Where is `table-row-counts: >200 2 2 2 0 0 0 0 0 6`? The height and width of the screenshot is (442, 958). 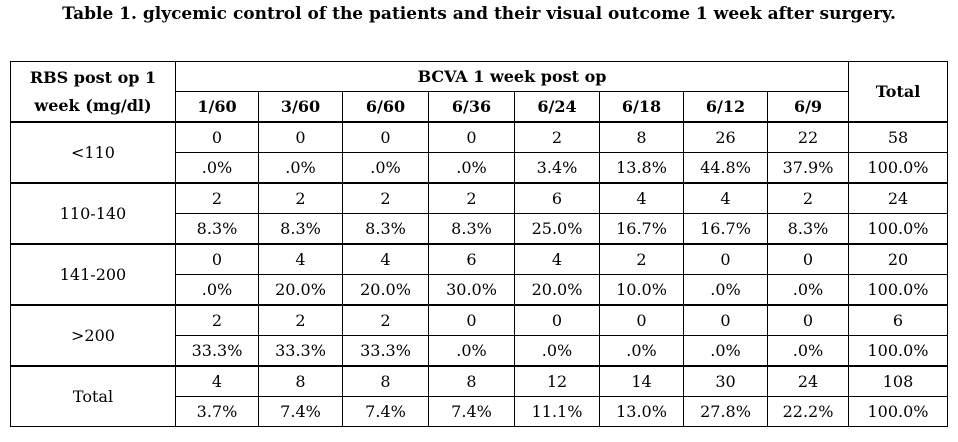 table-row-counts: >200 2 2 2 0 0 0 0 0 6 is located at coordinates (479, 335).